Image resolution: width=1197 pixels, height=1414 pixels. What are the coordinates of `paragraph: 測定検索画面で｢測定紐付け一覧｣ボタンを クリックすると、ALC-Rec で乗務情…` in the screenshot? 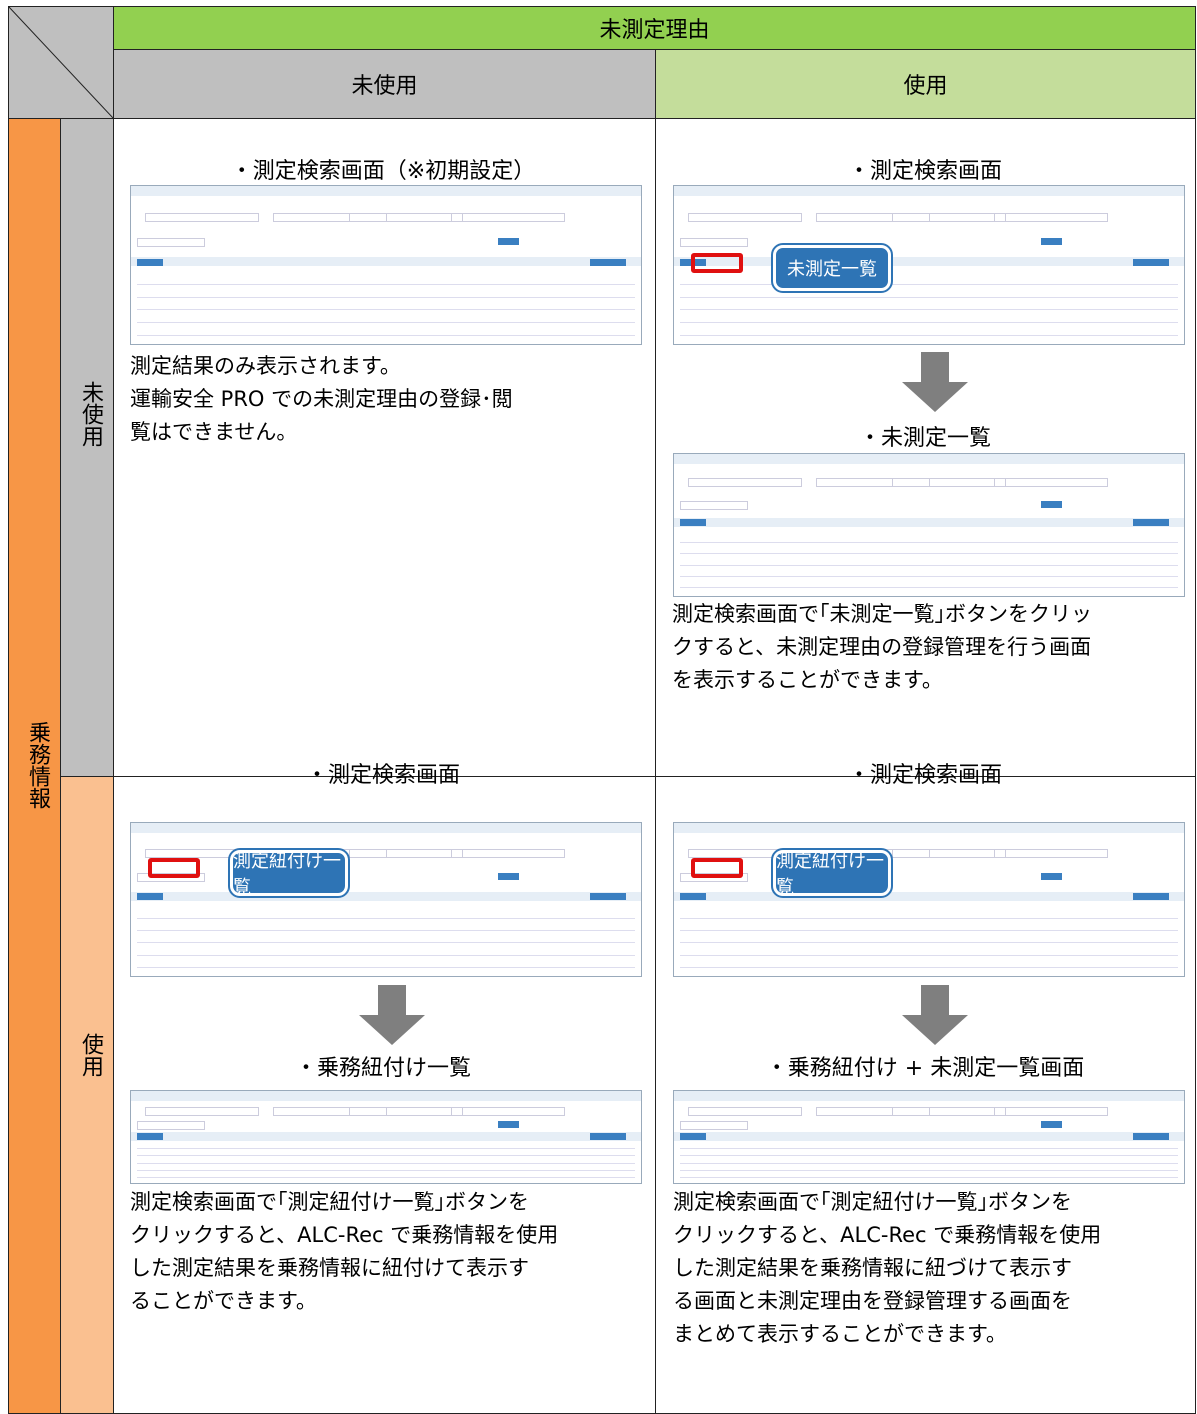 It's located at (344, 1252).